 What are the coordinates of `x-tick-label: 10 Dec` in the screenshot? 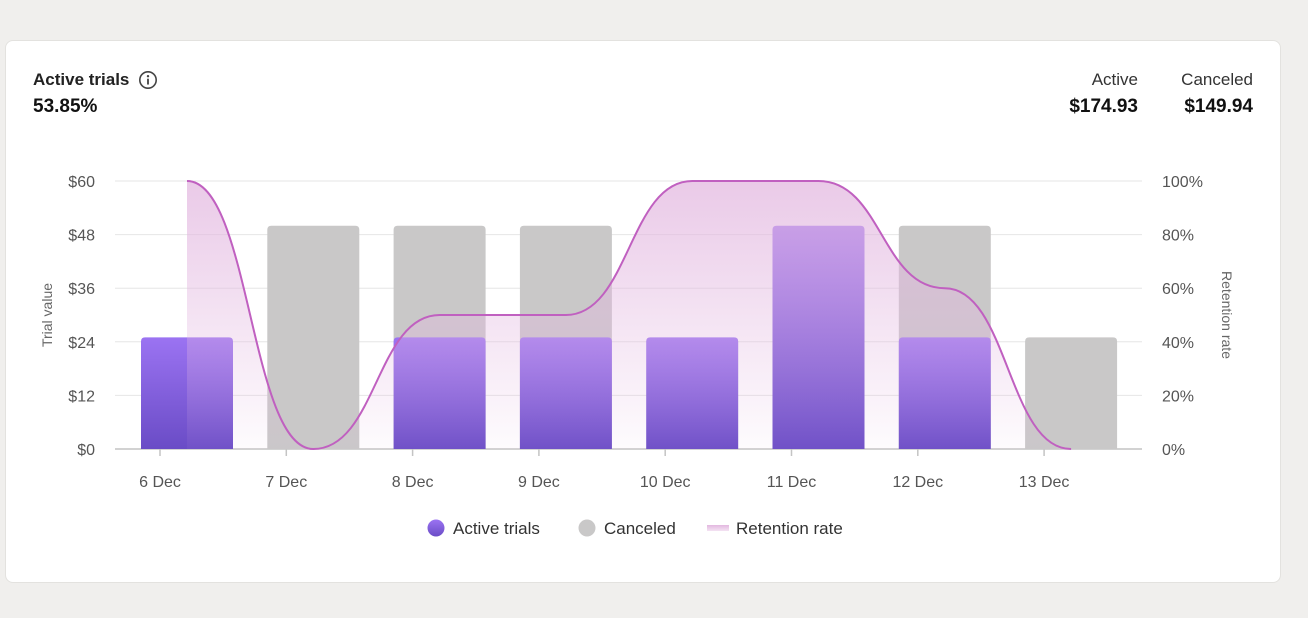 It's located at (665, 482).